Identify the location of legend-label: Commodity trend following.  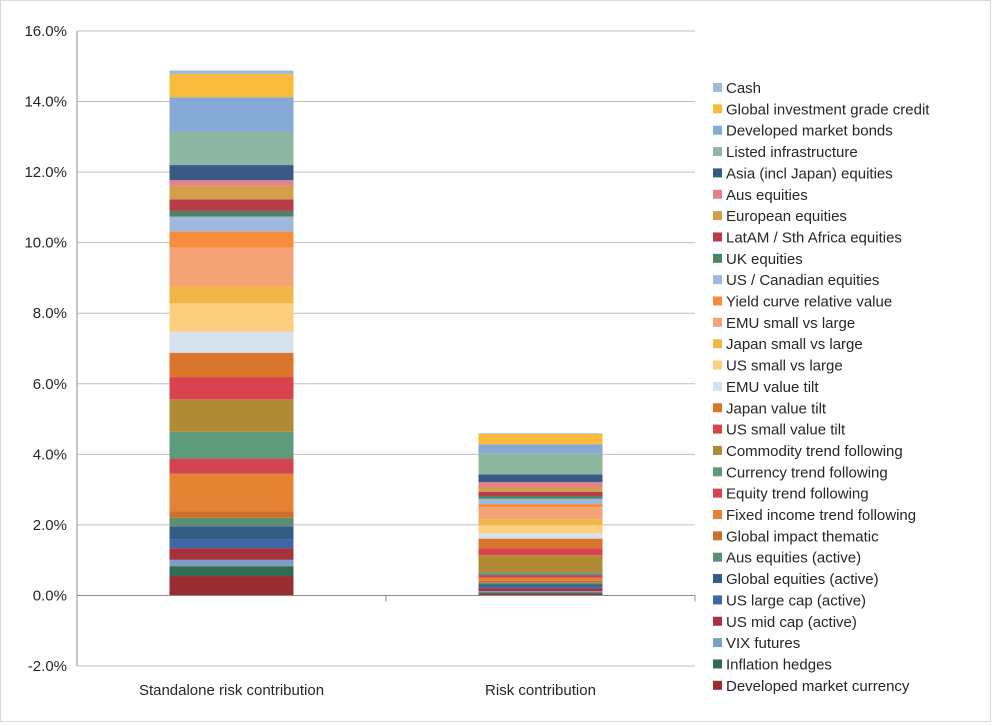
(814, 451).